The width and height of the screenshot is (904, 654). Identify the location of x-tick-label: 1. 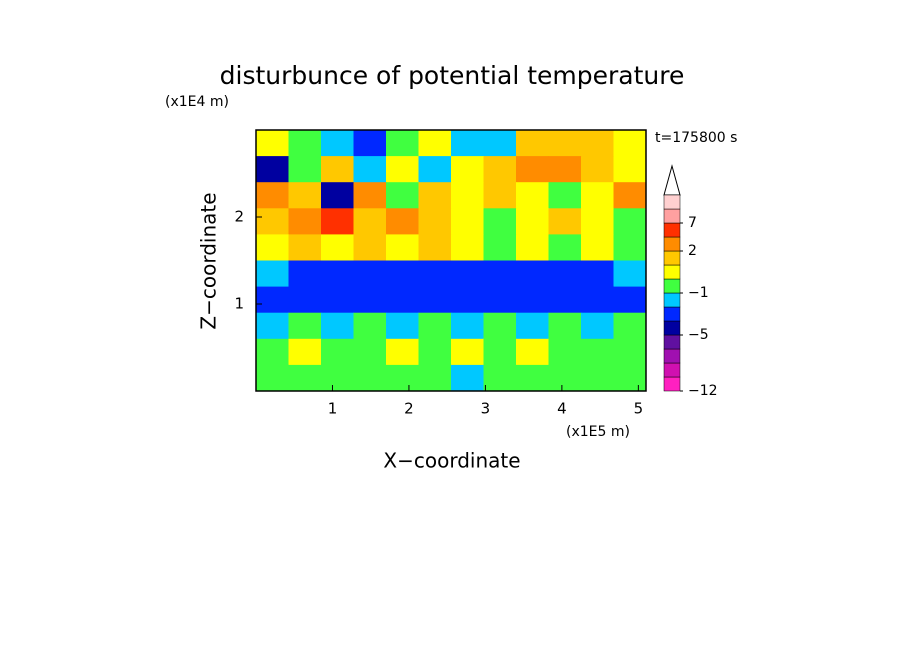
(333, 409).